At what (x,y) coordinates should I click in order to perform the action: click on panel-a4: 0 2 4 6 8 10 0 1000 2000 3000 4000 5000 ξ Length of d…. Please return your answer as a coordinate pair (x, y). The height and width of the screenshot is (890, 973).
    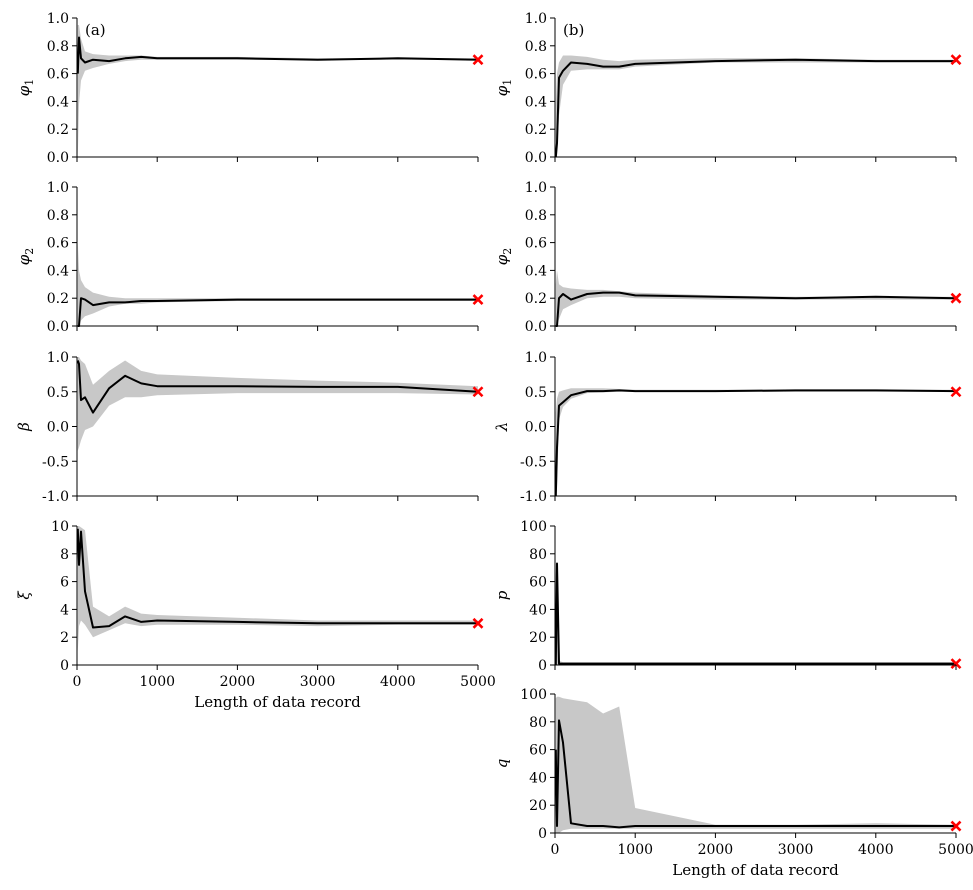
    Looking at the image, I should click on (255, 615).